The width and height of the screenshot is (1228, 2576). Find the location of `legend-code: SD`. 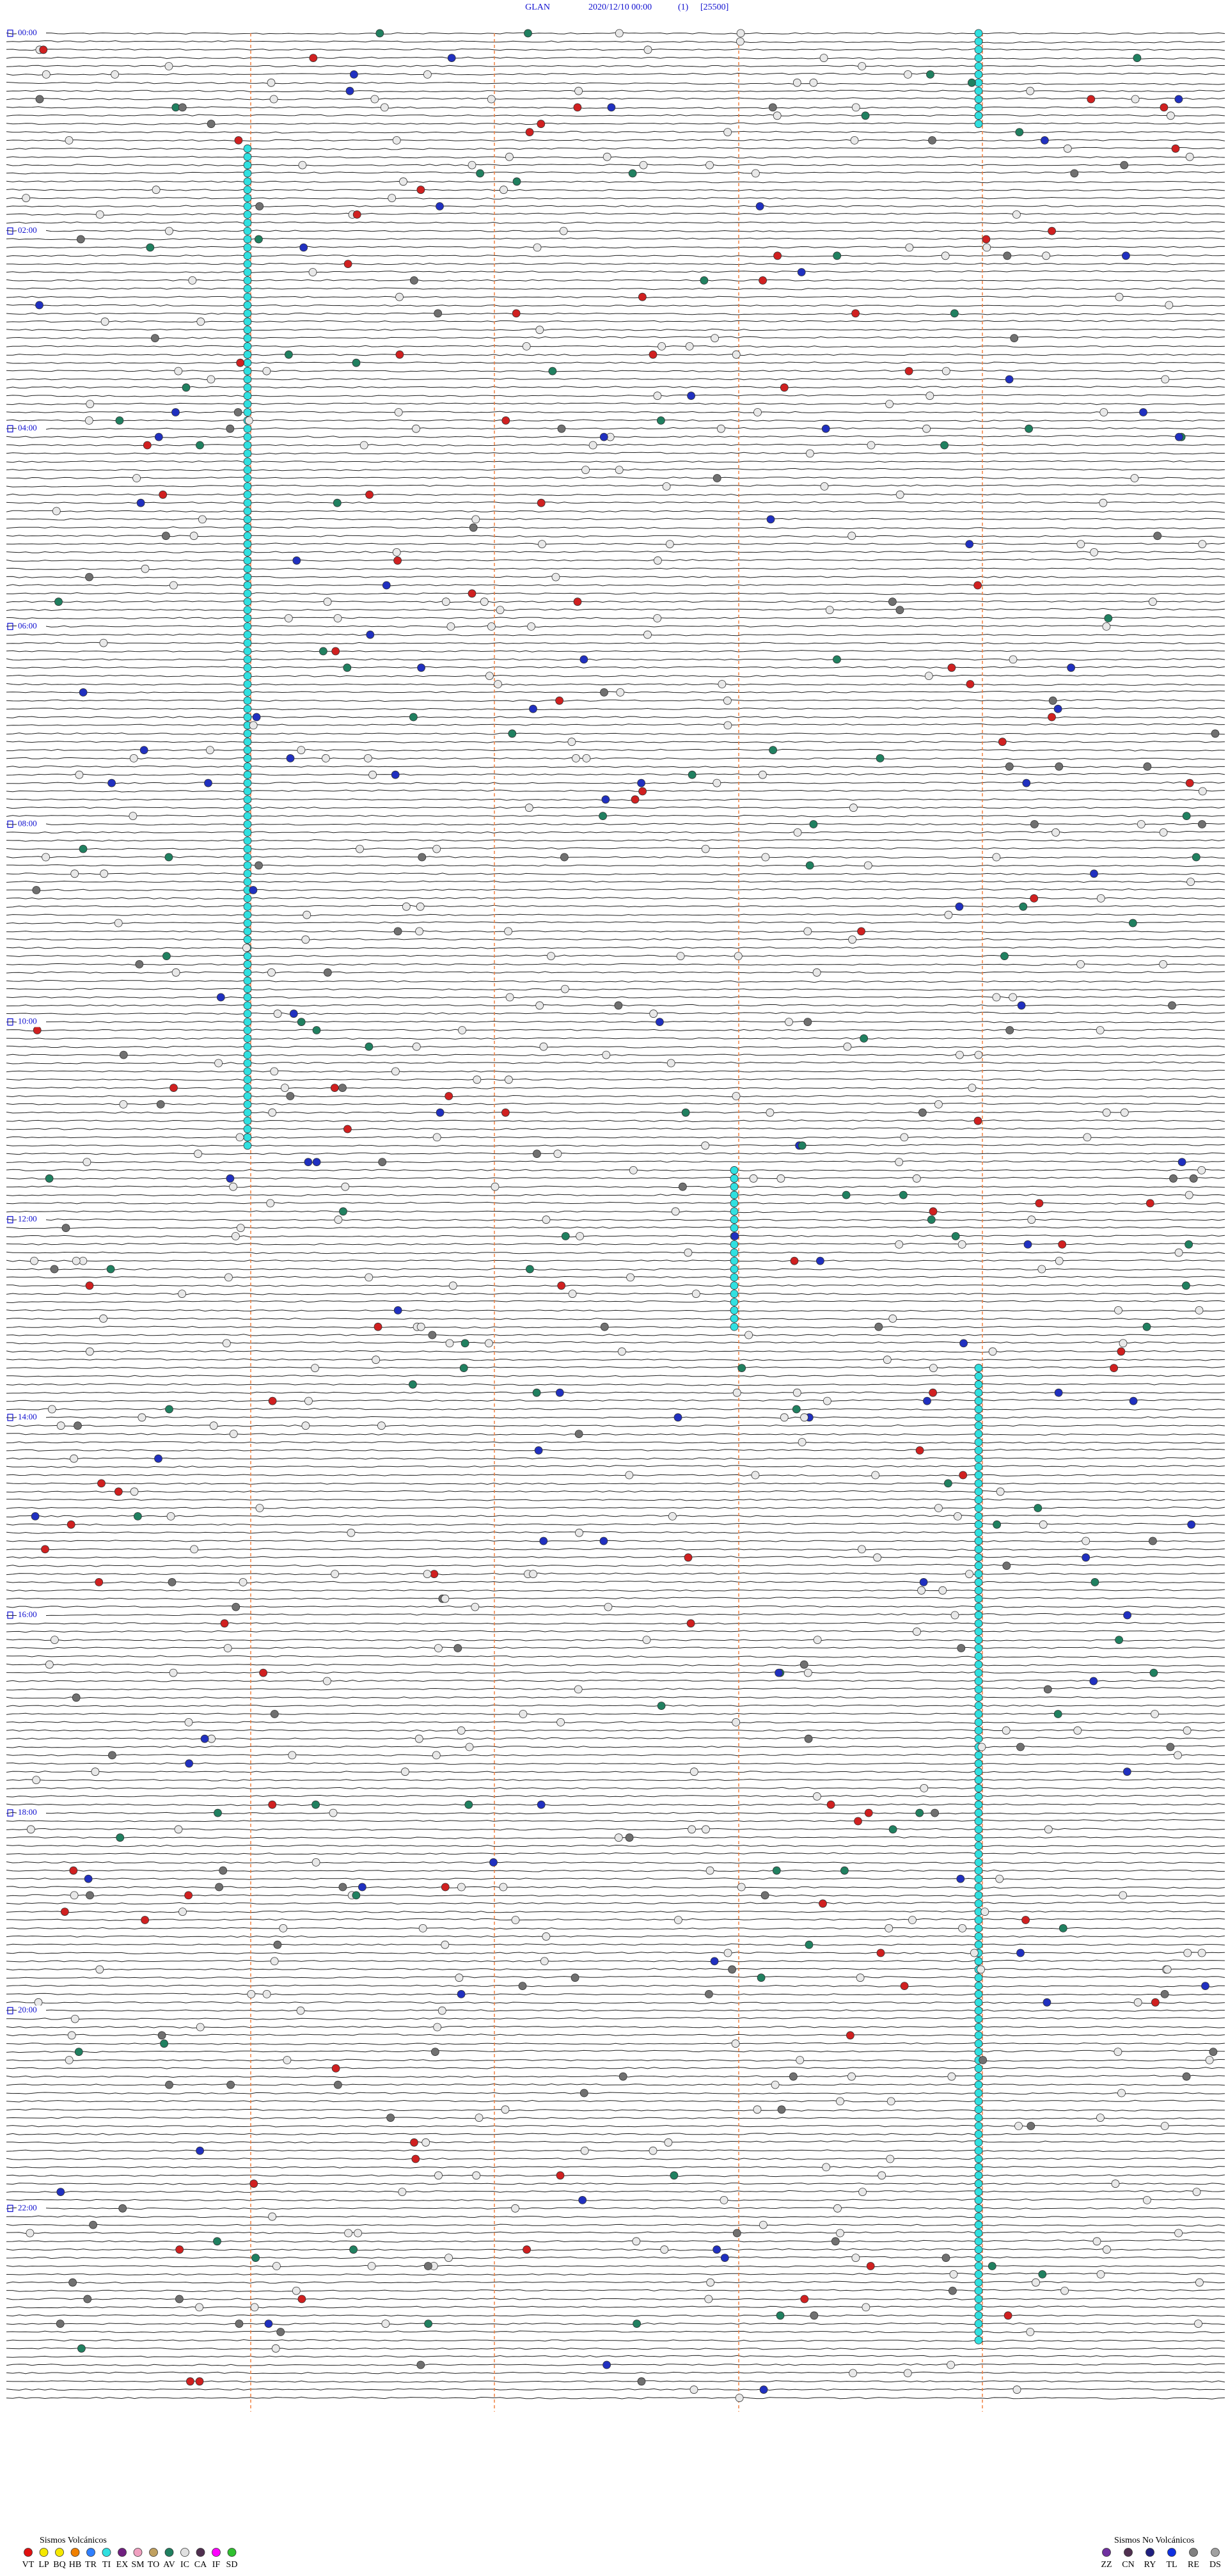

legend-code: SD is located at coordinates (232, 2565).